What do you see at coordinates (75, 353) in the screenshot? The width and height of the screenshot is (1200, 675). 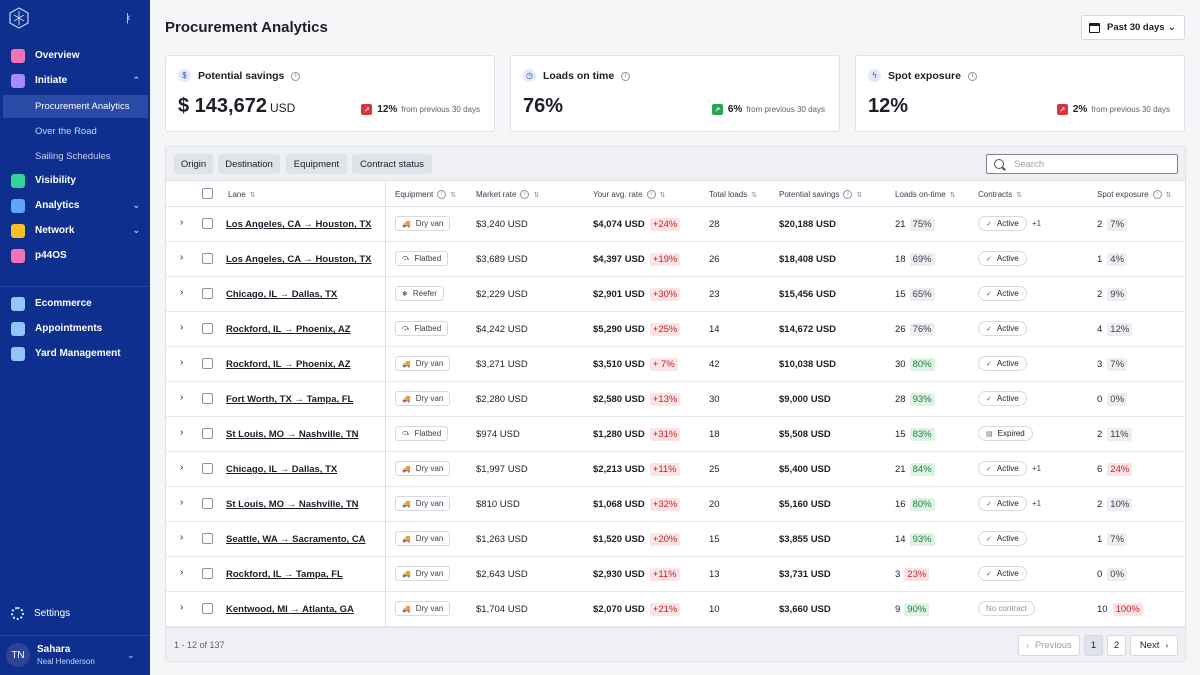 I see `sidebar-item-yard-management: Yard Management` at bounding box center [75, 353].